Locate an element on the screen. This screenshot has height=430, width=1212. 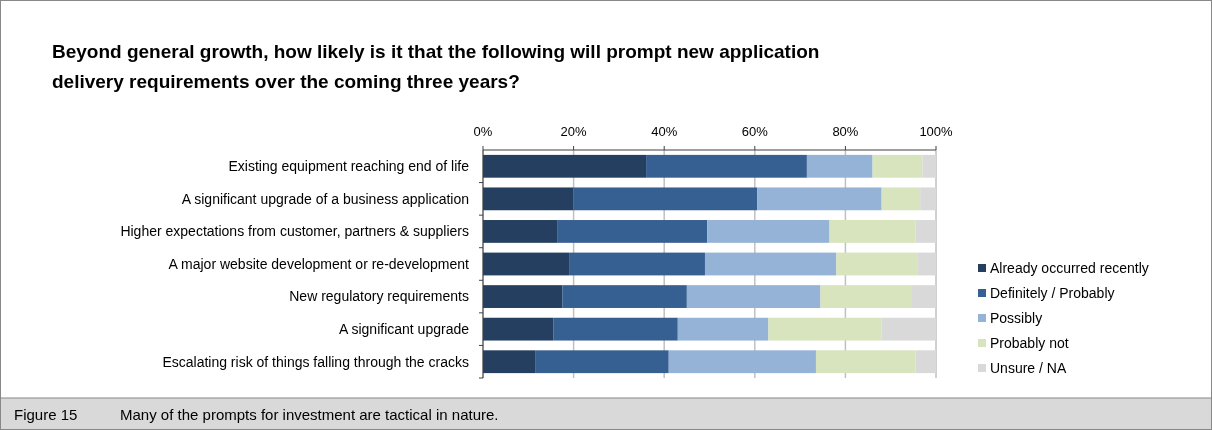
y-tick-label: Existing equipment reaching end of life is located at coordinates (349, 166).